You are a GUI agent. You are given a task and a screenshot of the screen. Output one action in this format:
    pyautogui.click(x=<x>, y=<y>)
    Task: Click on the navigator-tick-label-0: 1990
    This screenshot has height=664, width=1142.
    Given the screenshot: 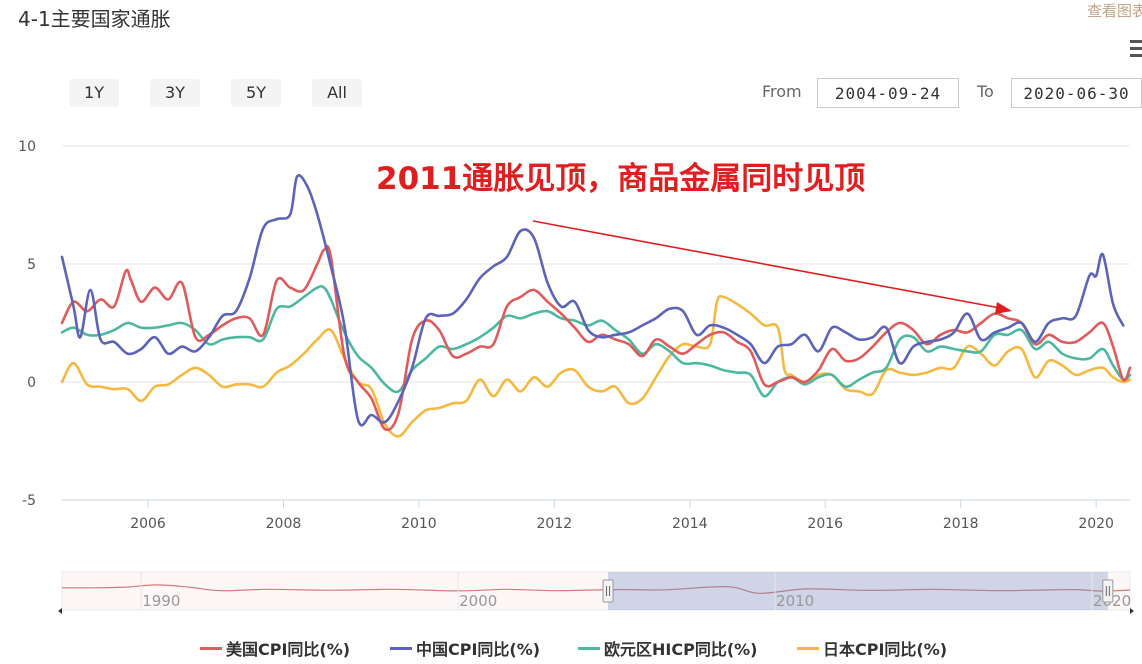 What is the action you would take?
    pyautogui.click(x=161, y=601)
    